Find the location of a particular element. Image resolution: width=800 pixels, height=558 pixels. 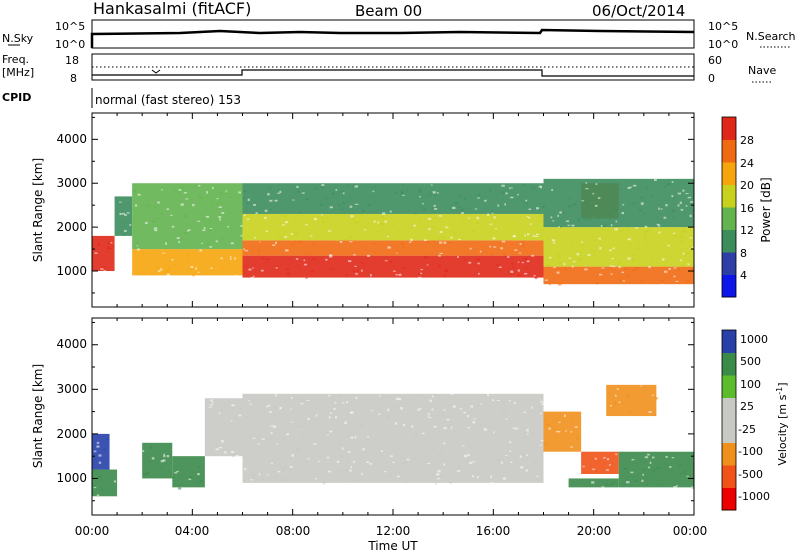

power-ytick-3000: 3000 is located at coordinates (71, 183).